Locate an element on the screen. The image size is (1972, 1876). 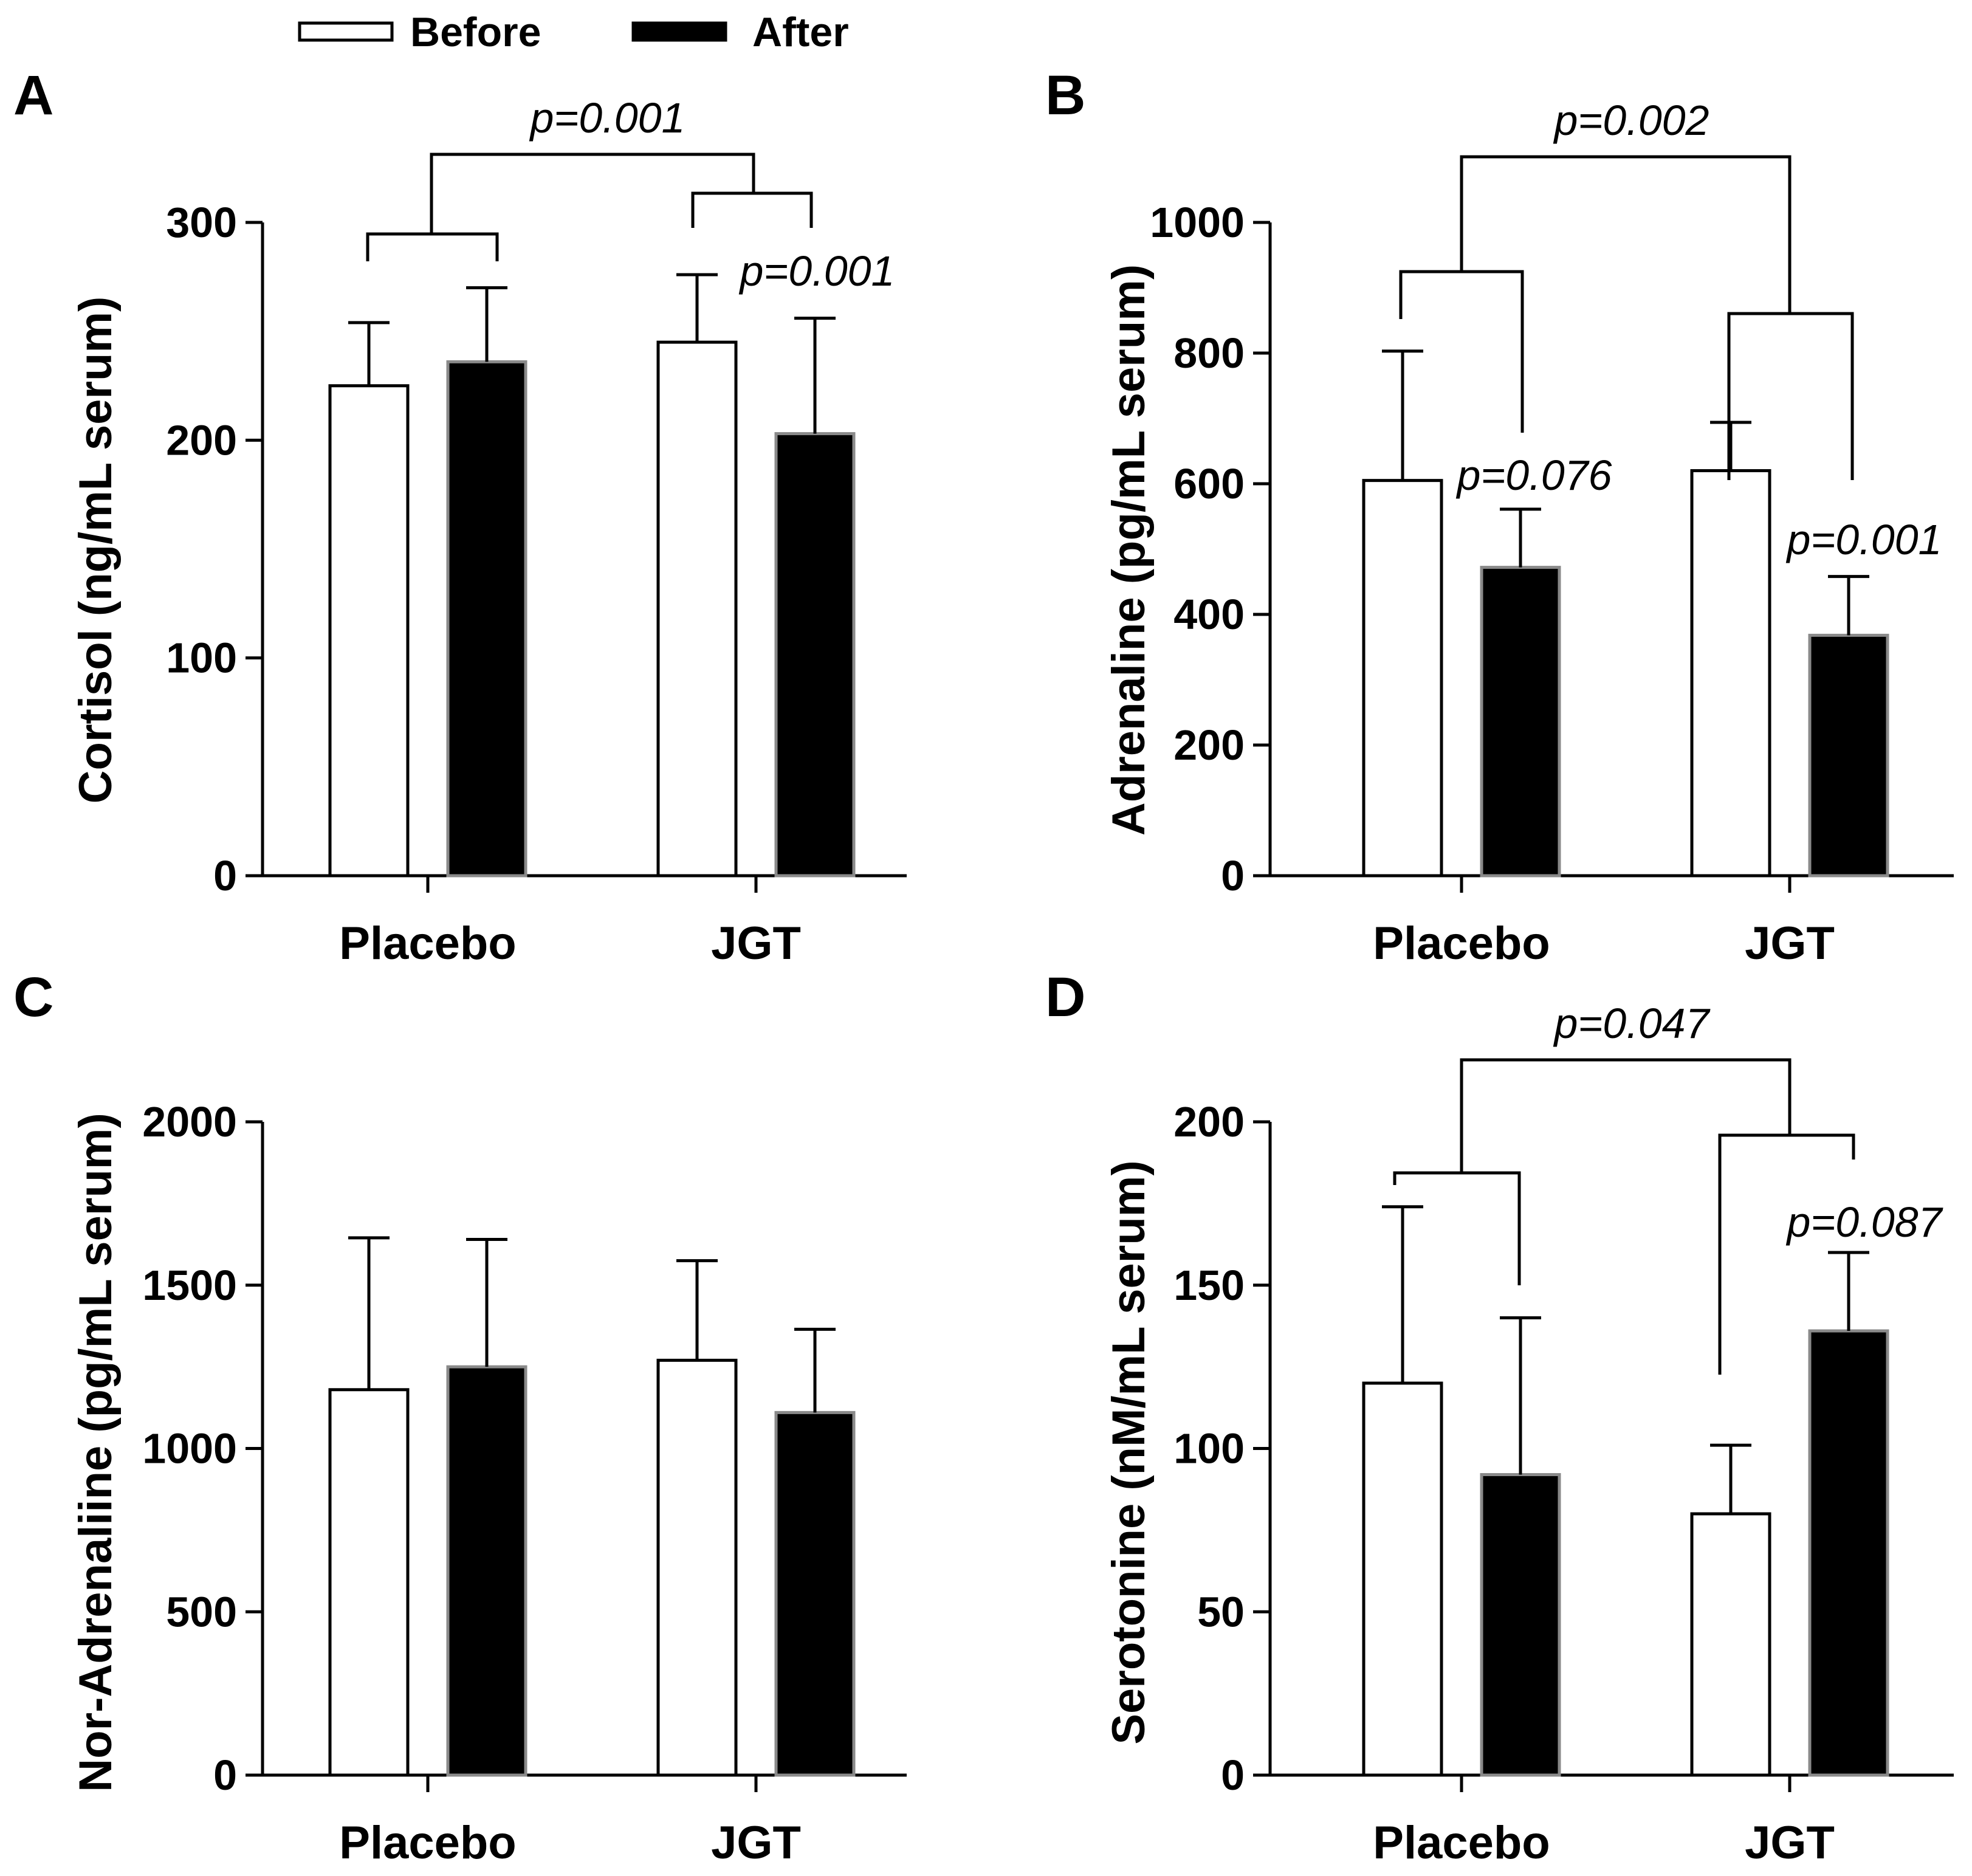
panel-c-ylabel: Nor-Adrenaliine (pg/mL serum) is located at coordinates (96, 1453).